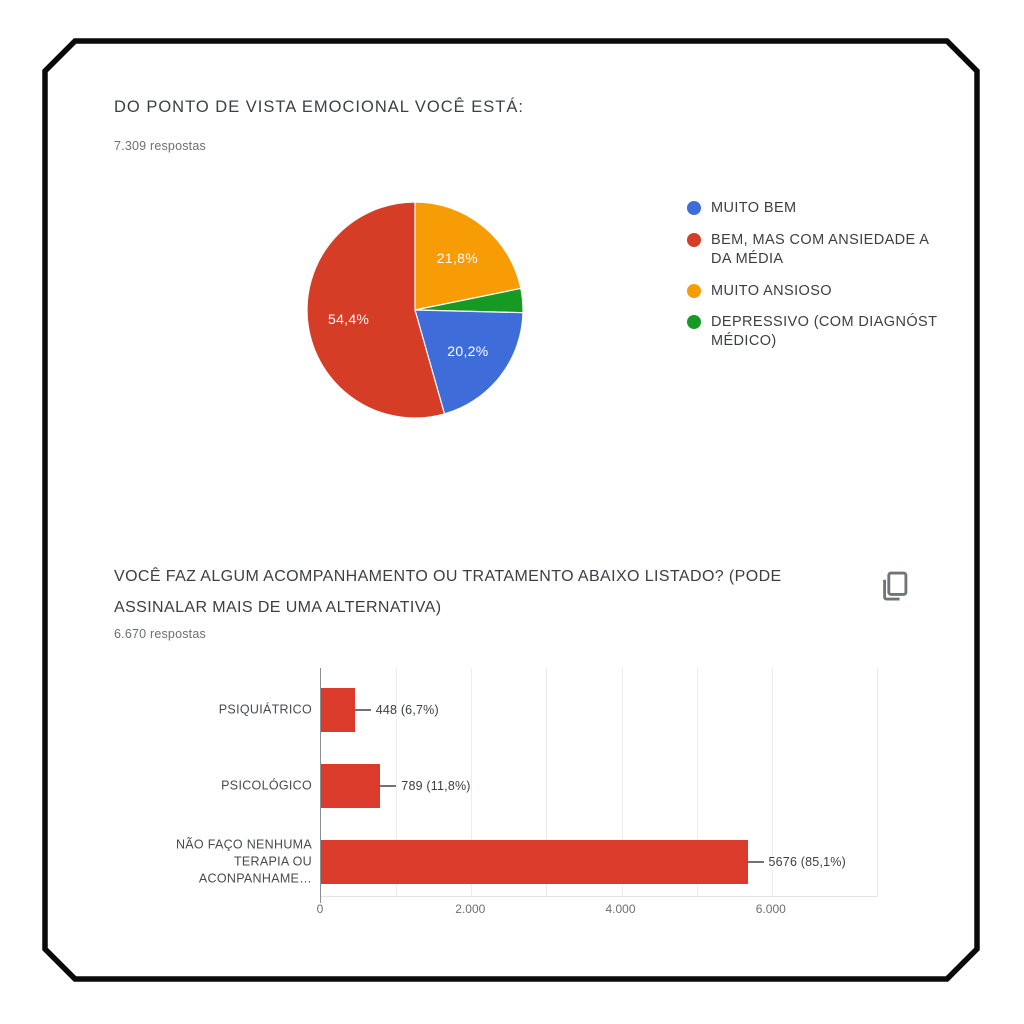 This screenshot has width=1024, height=1024. Describe the element at coordinates (319, 107) in the screenshot. I see `question1-title: DO PONTO DE VISTA EMOCIONAL VOCÊ ESTÁ:` at that location.